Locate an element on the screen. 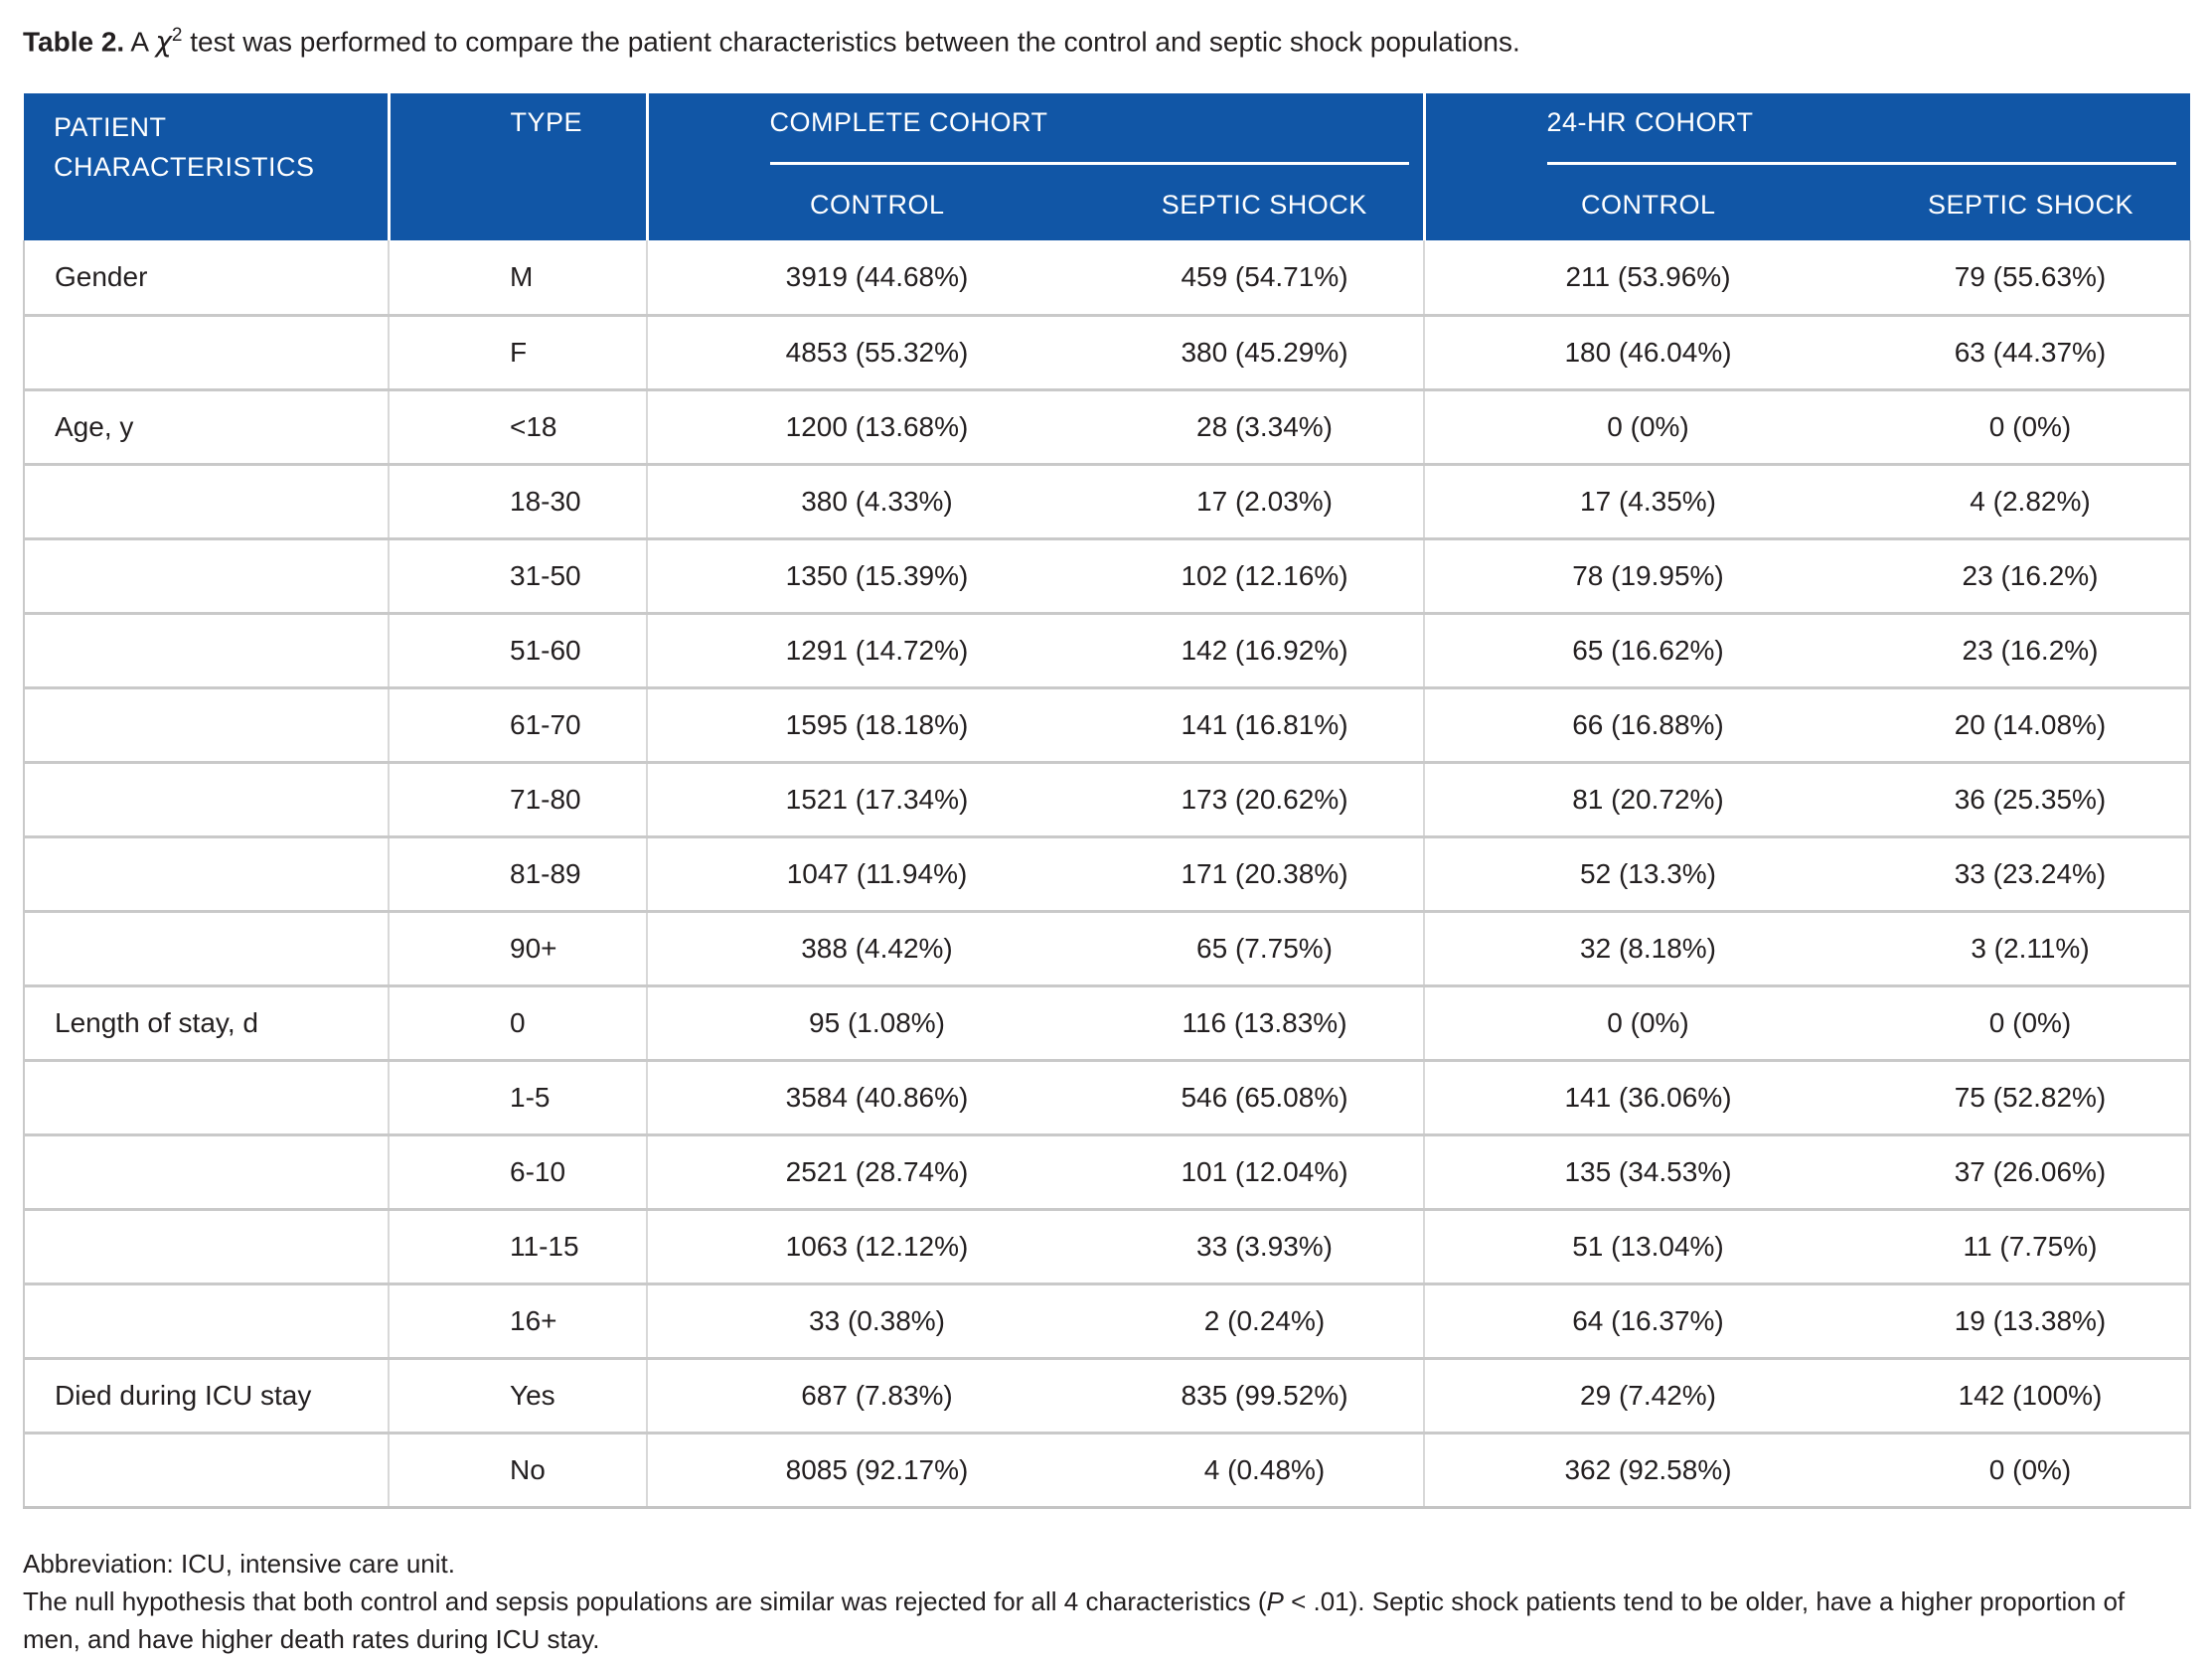  cell-characteristic: Length of stay, d is located at coordinates (206, 1022).